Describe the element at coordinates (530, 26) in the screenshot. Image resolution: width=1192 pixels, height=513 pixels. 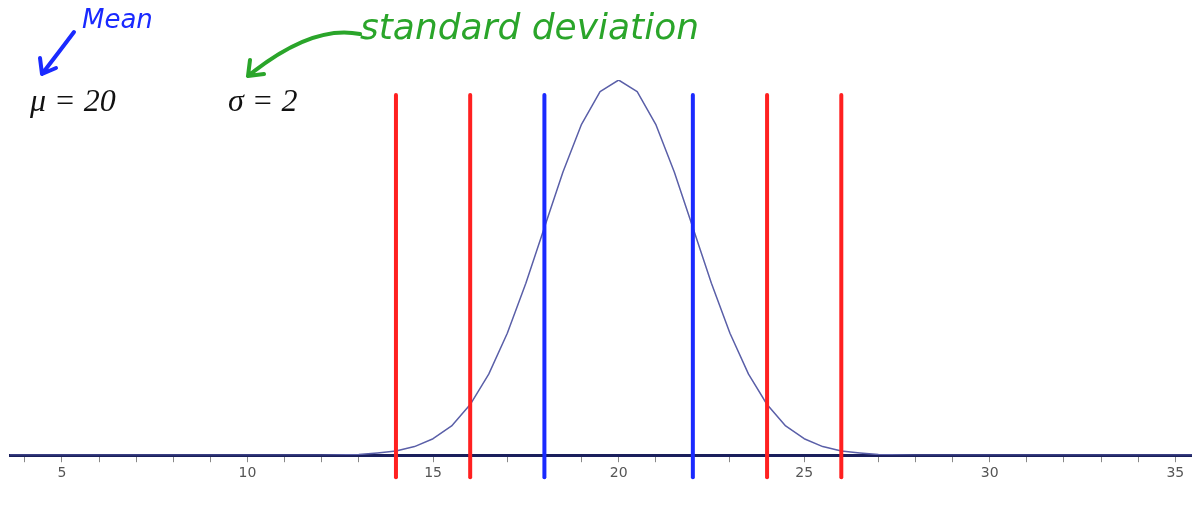
I see `text: standard deviation` at that location.